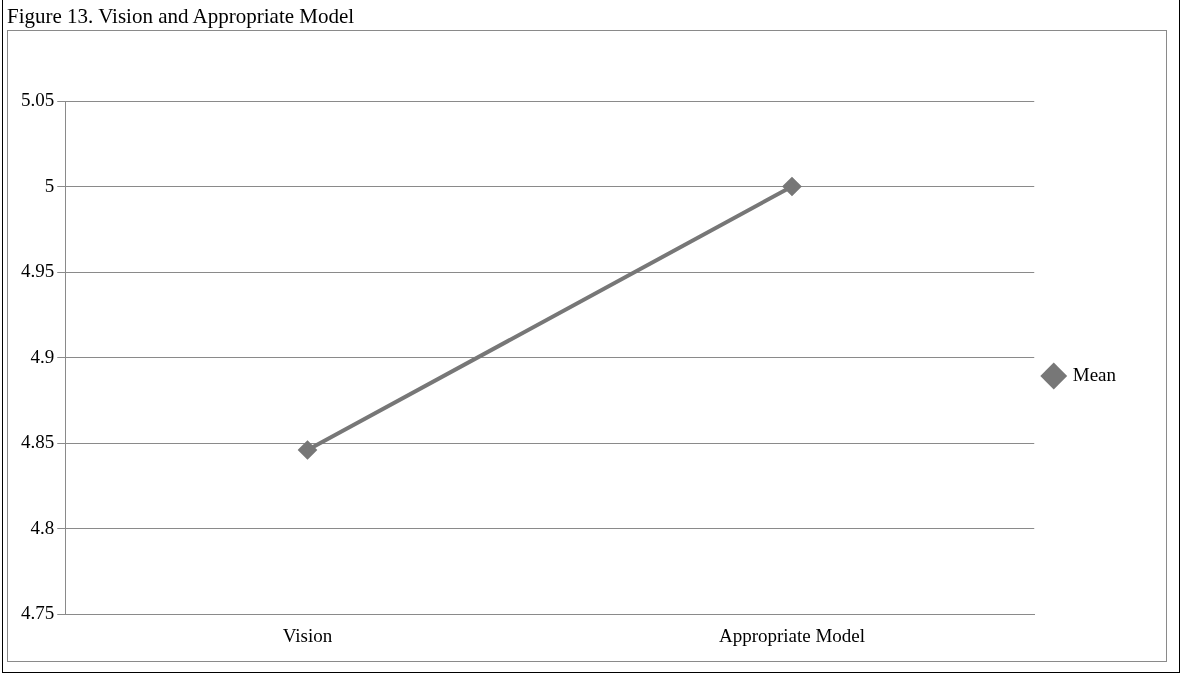 This screenshot has height=675, width=1184. What do you see at coordinates (42, 356) in the screenshot?
I see `y-tick-label: 4.9` at bounding box center [42, 356].